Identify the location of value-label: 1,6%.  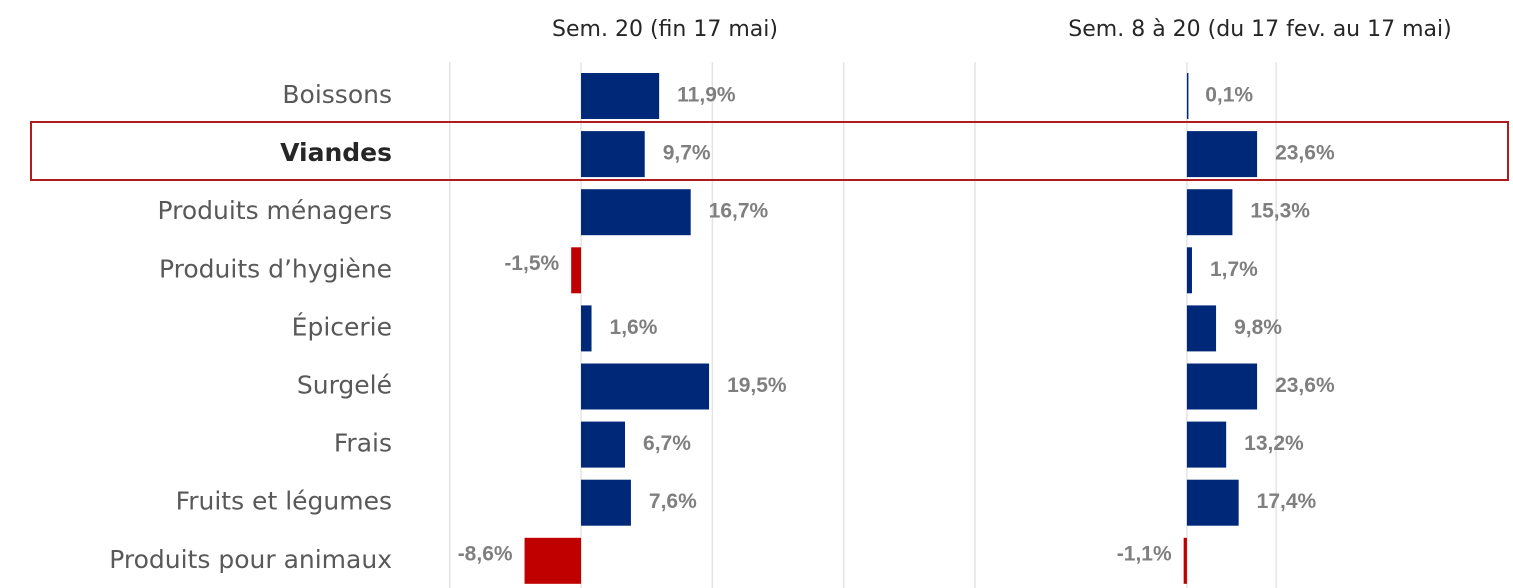
(634, 327).